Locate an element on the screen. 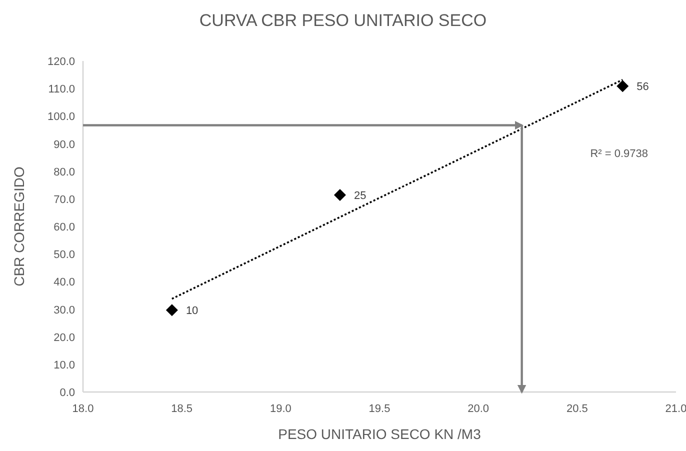 This screenshot has width=686, height=451. annotation: 10 is located at coordinates (192, 311).